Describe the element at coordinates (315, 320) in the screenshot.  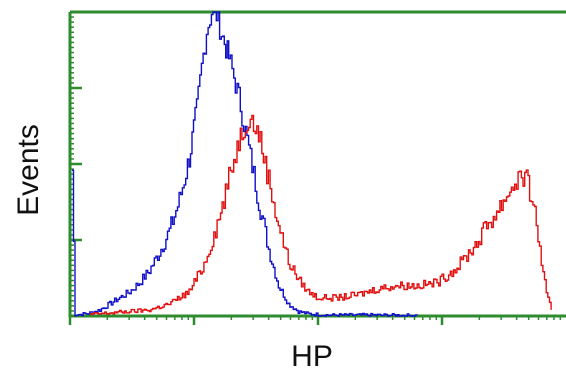
I see `x-axis-ticks` at that location.